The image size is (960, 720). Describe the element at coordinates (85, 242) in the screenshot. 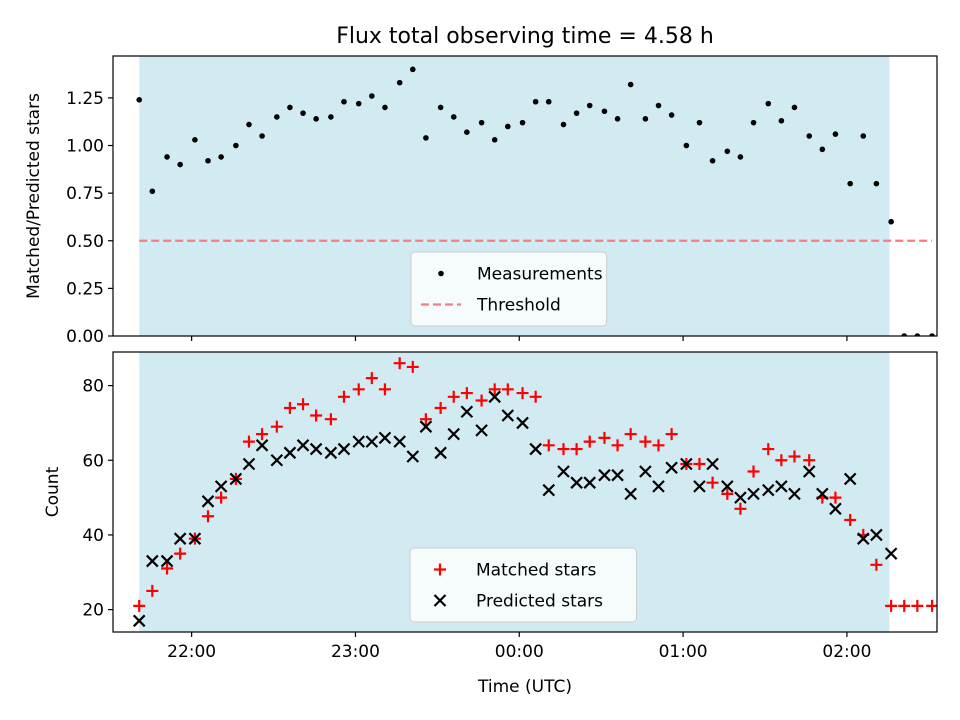

I see `y-tick-label: 0.50` at that location.